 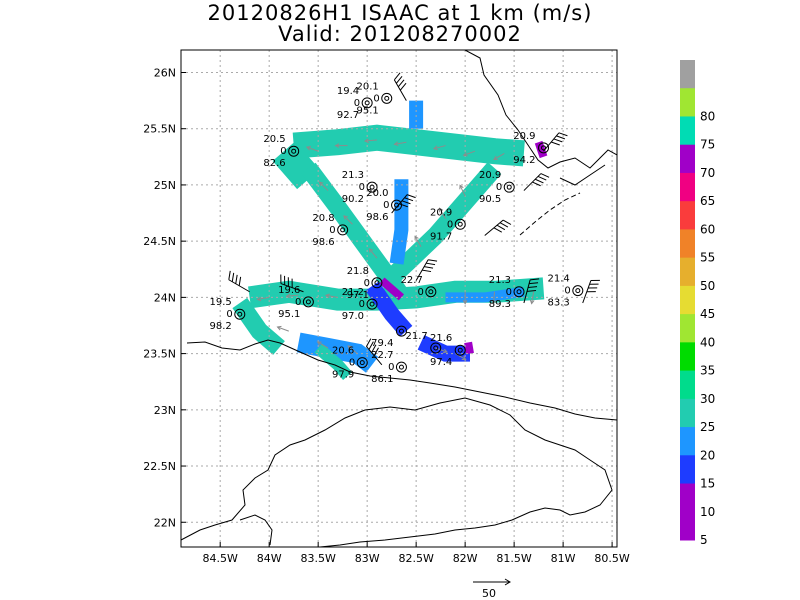 What do you see at coordinates (343, 375) in the screenshot?
I see `dropsonde-rh: 97.9` at bounding box center [343, 375].